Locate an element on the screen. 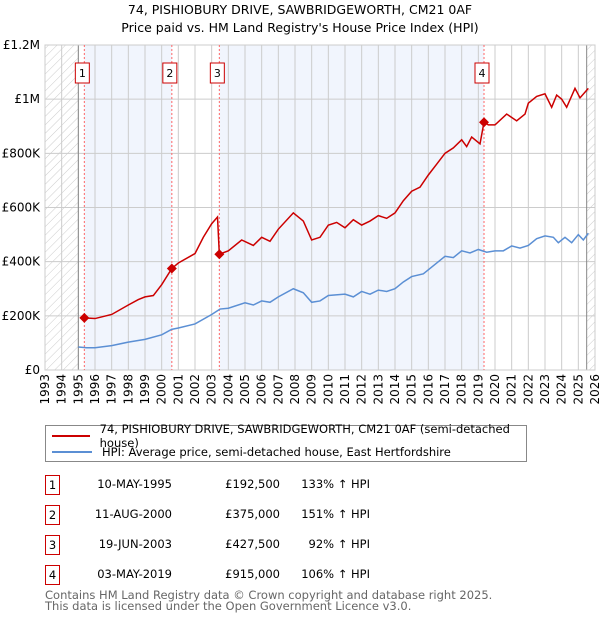 This screenshot has width=600, height=620. sale-price: £427,500 is located at coordinates (252, 544).